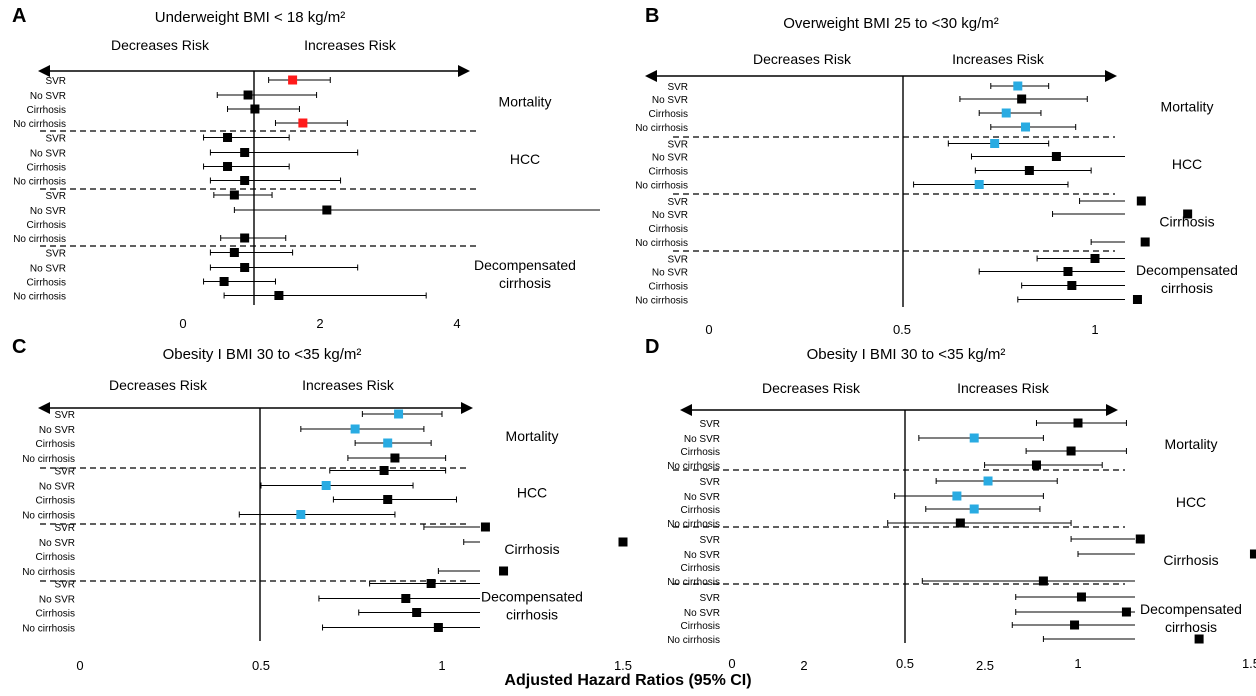  What do you see at coordinates (44, 71) in the screenshot?
I see `left-arrowhead` at bounding box center [44, 71].